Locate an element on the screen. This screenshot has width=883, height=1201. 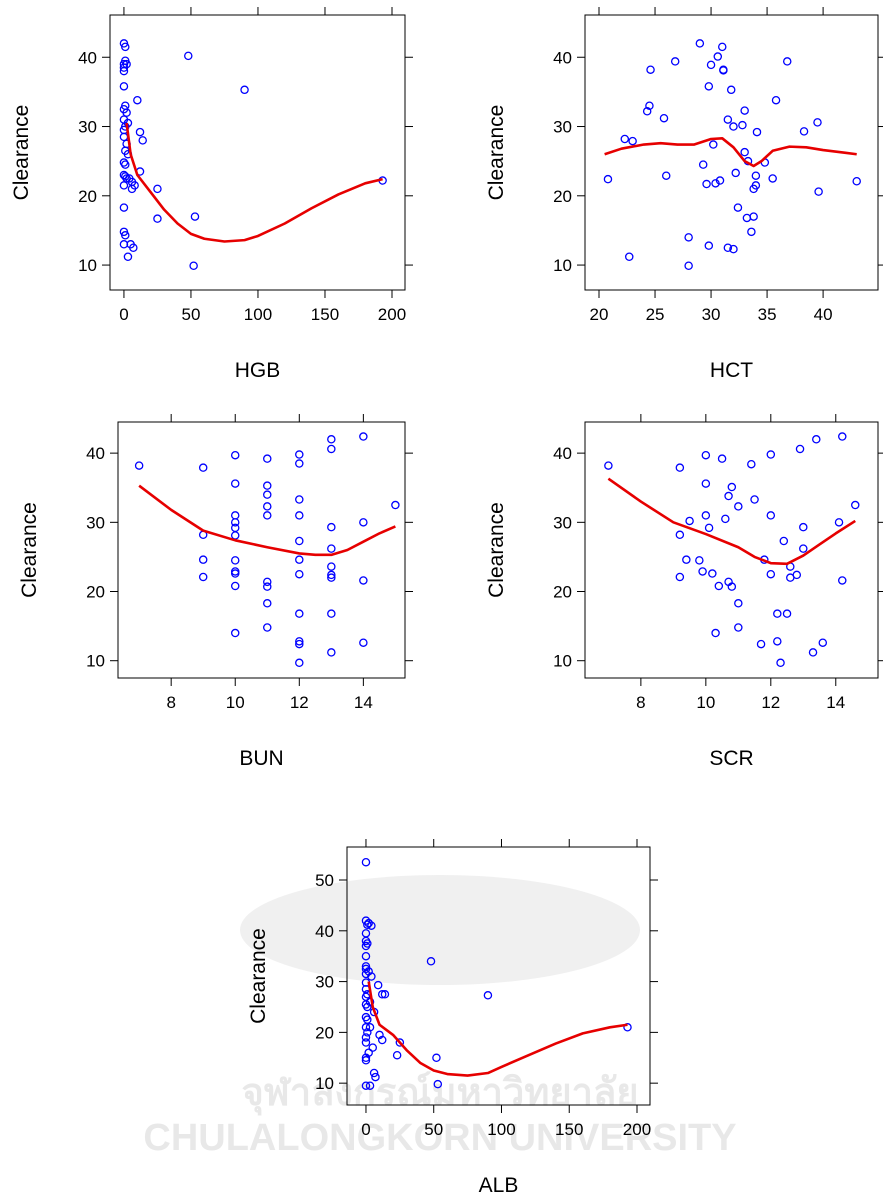
y-axis-label: Clearance is located at coordinates (496, 153).